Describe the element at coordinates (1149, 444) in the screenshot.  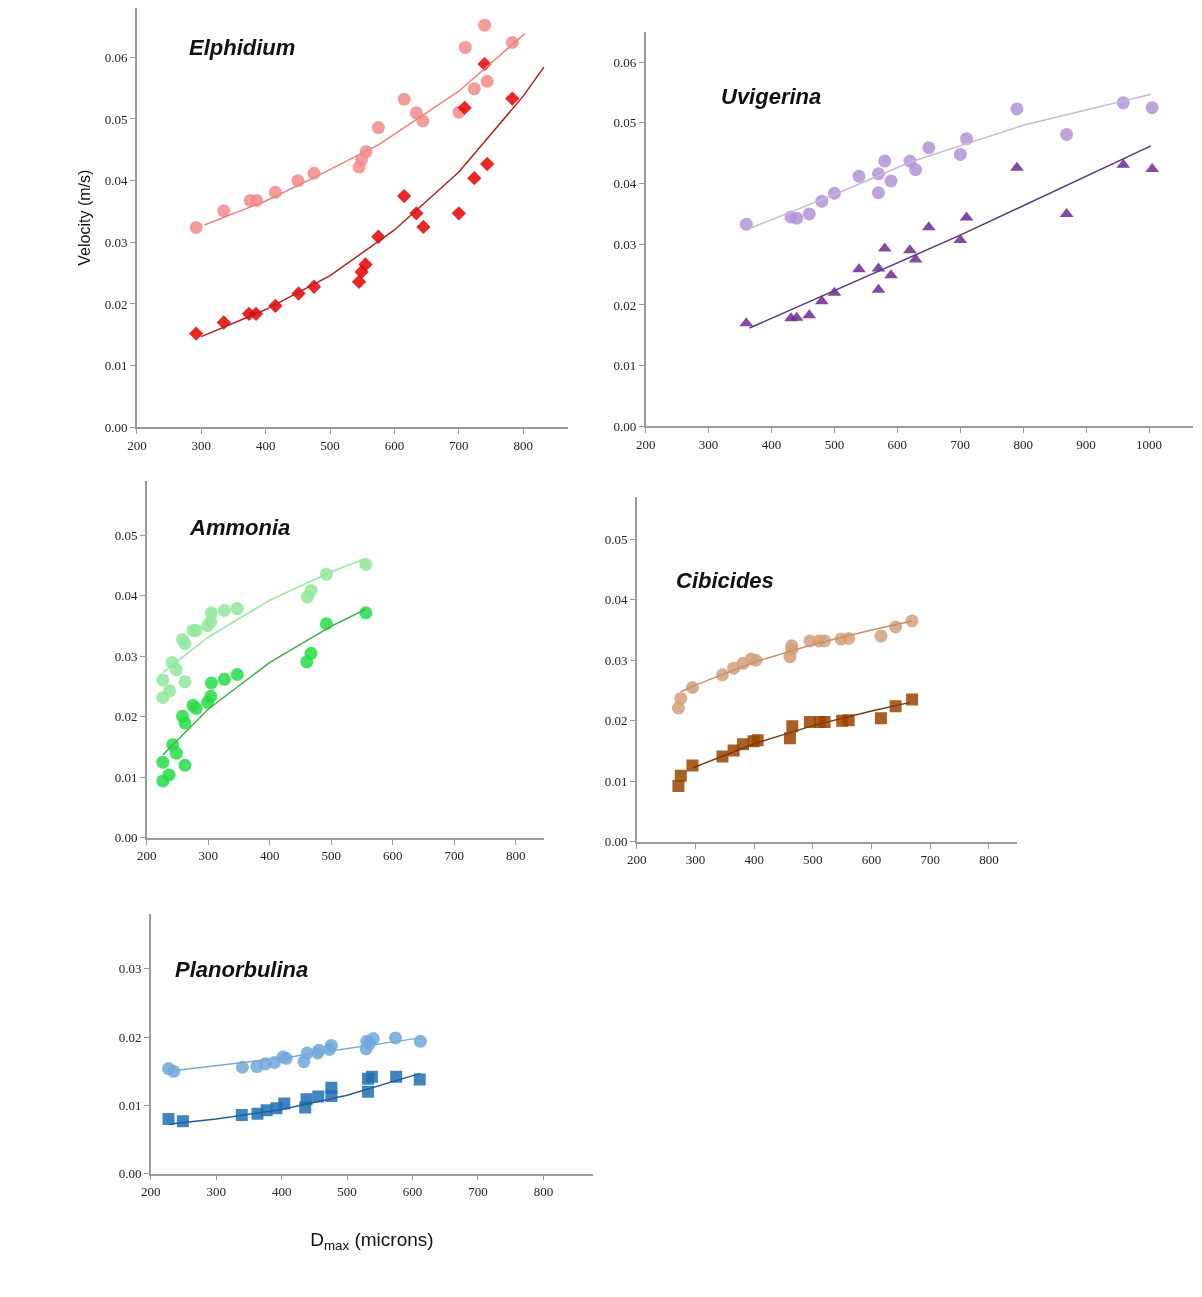
I see `x-tick-label: 1000` at that location.